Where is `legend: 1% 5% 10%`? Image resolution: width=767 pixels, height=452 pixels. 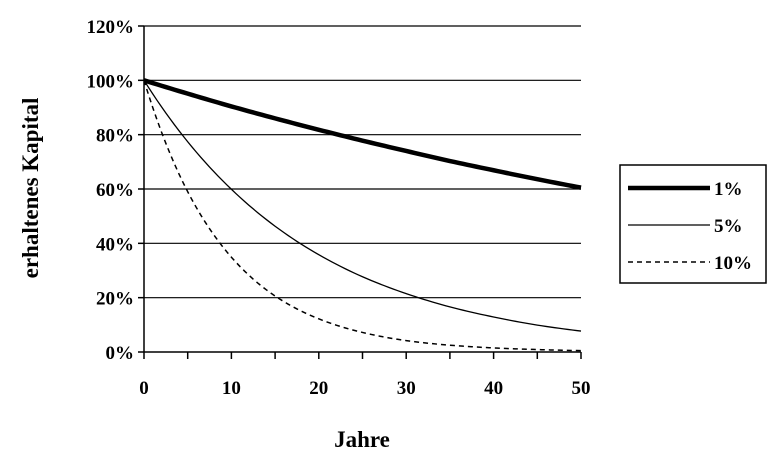
legend: 1% 5% 10% is located at coordinates (693, 224).